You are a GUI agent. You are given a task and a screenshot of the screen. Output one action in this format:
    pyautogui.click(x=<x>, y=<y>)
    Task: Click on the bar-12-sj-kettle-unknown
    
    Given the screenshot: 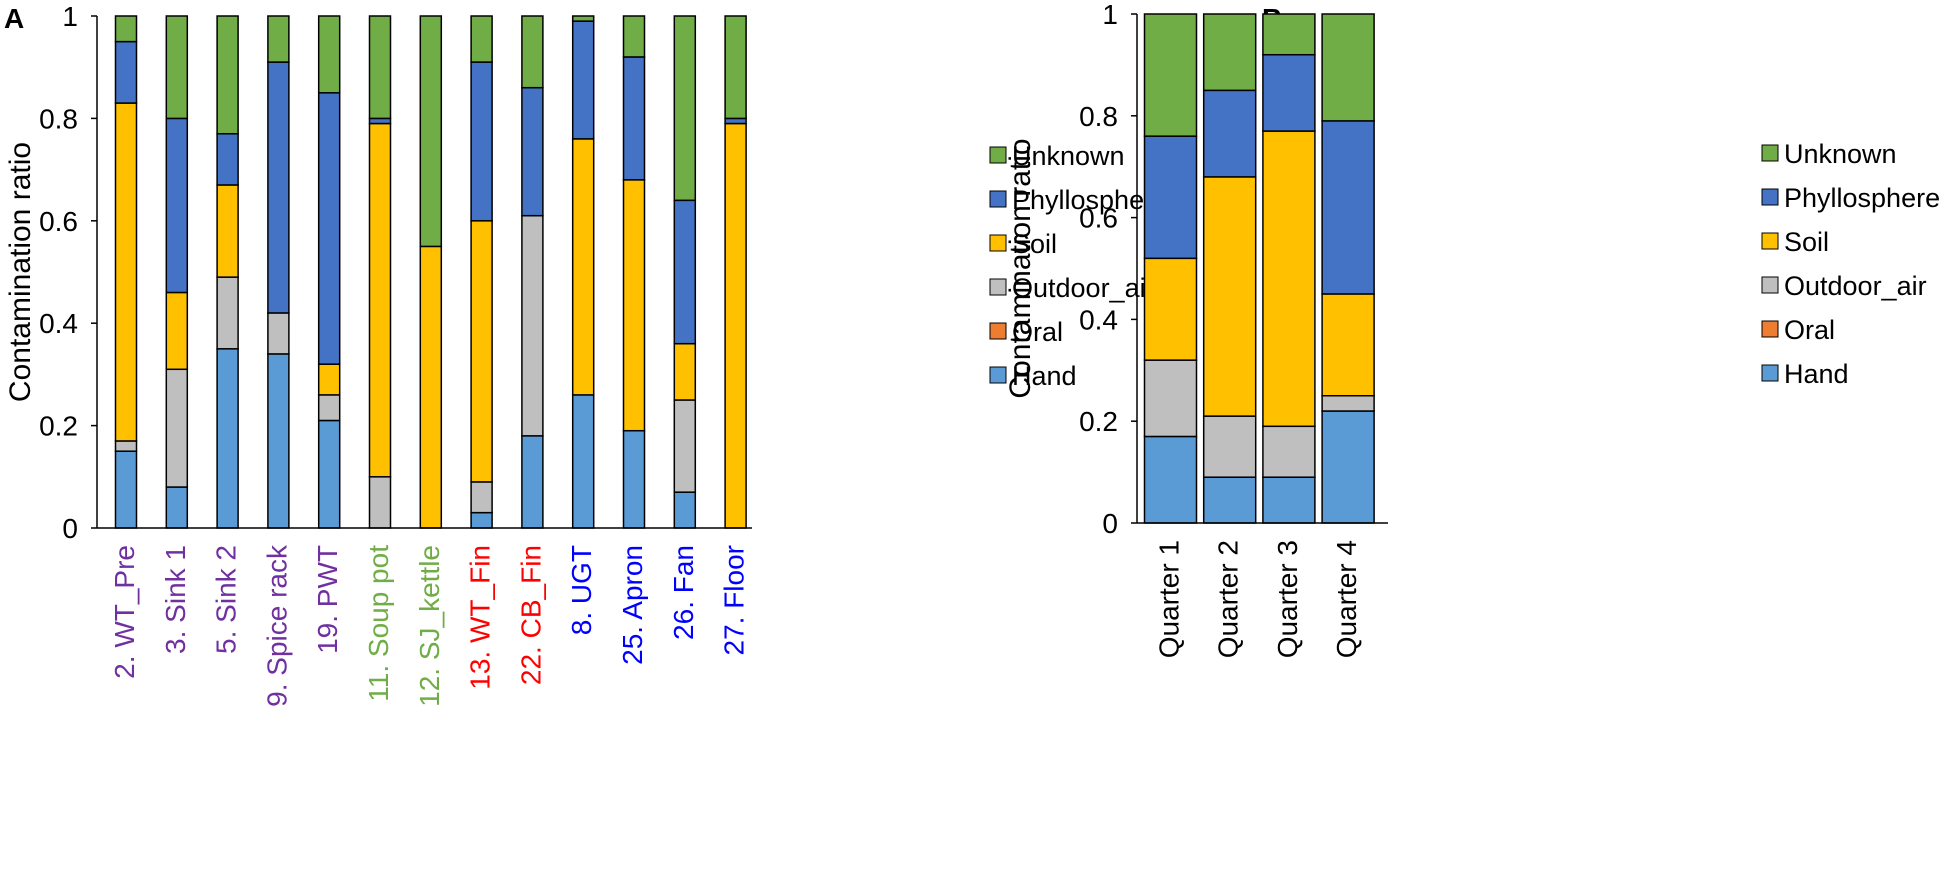 What is the action you would take?
    pyautogui.click(x=431, y=131)
    